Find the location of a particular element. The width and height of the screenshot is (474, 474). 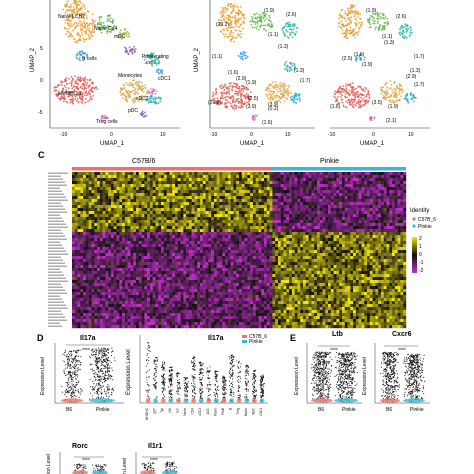

violin-d2-x-label: Neutr is located at coordinates (185, 411).